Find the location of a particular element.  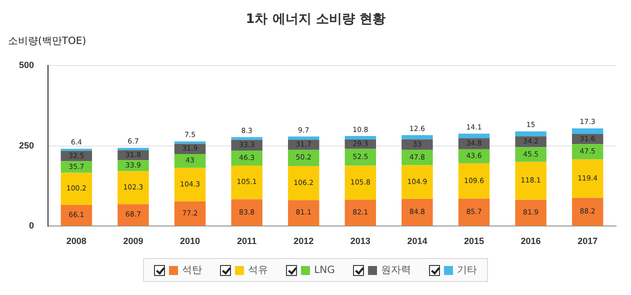

x-tick-label: 2011 is located at coordinates (247, 241).